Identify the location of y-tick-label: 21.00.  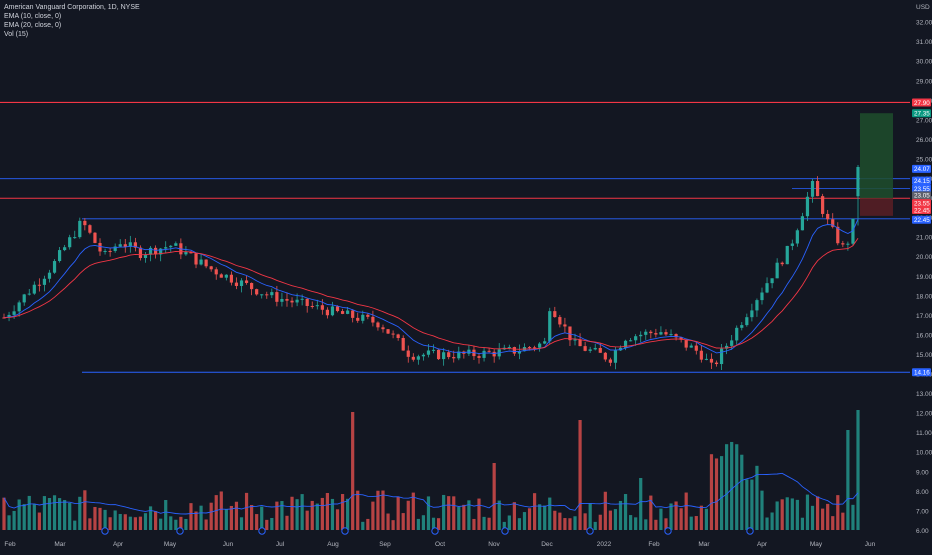
(924, 238).